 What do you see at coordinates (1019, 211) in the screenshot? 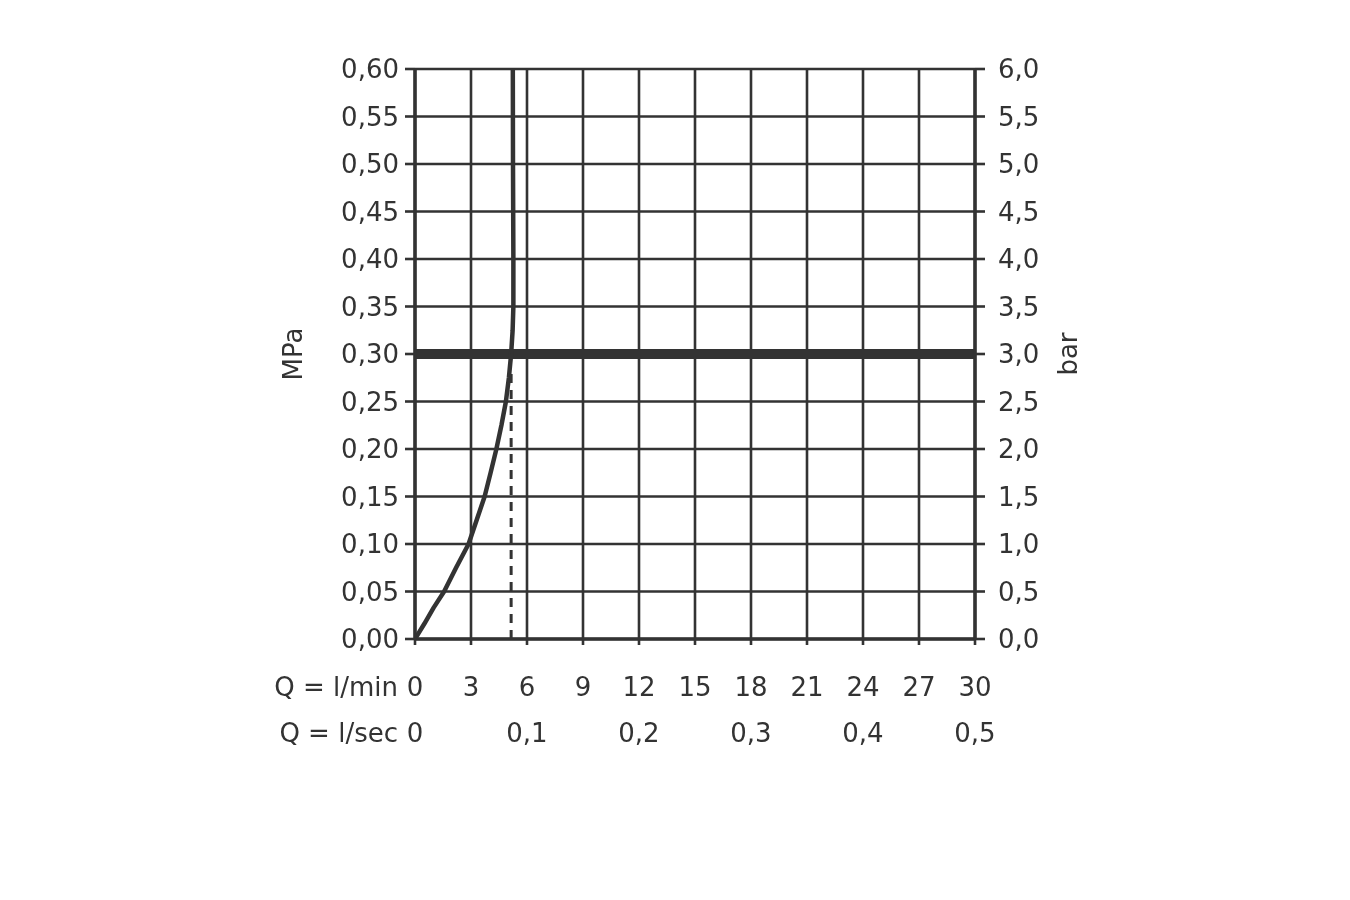
I see `y2-tick-label: 4,5` at bounding box center [1019, 211].